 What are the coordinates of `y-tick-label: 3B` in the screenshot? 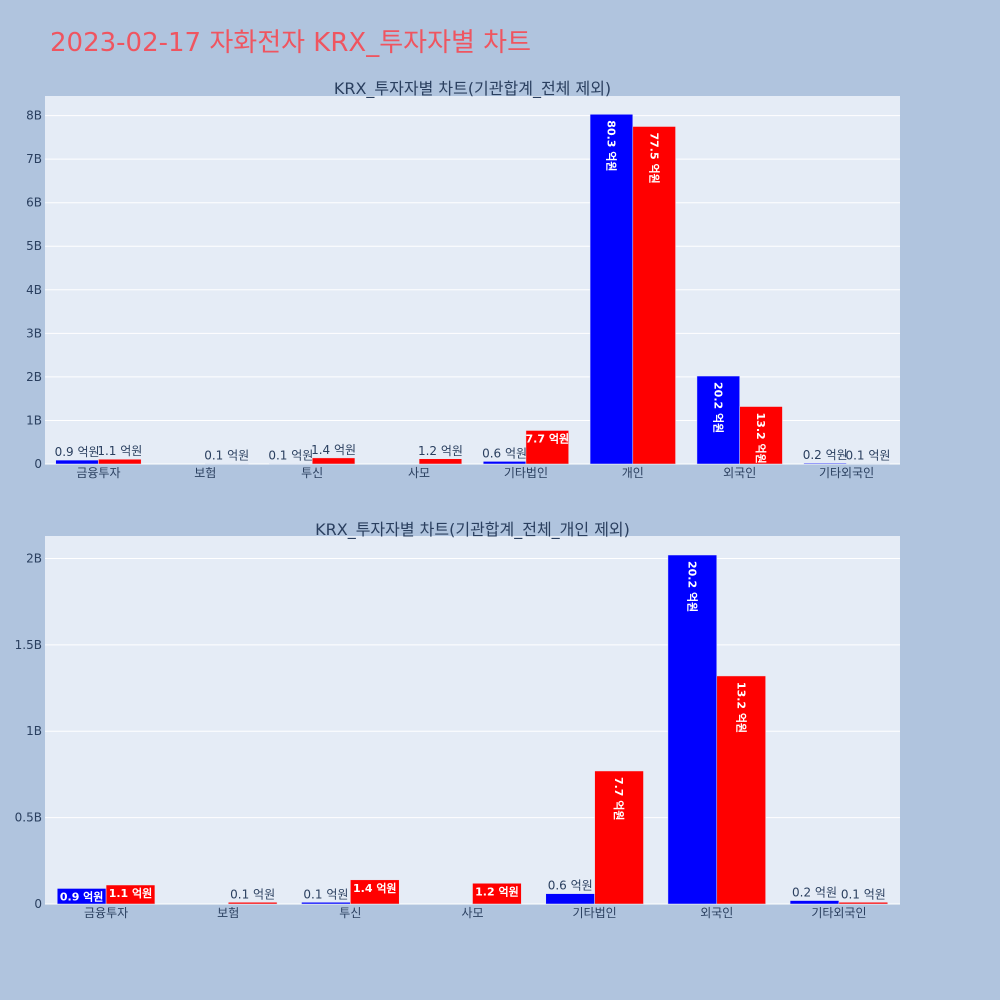 It's located at (34, 333).